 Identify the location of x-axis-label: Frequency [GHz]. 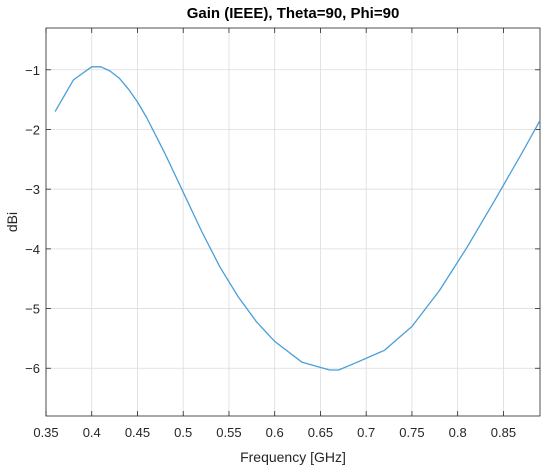
(293, 457).